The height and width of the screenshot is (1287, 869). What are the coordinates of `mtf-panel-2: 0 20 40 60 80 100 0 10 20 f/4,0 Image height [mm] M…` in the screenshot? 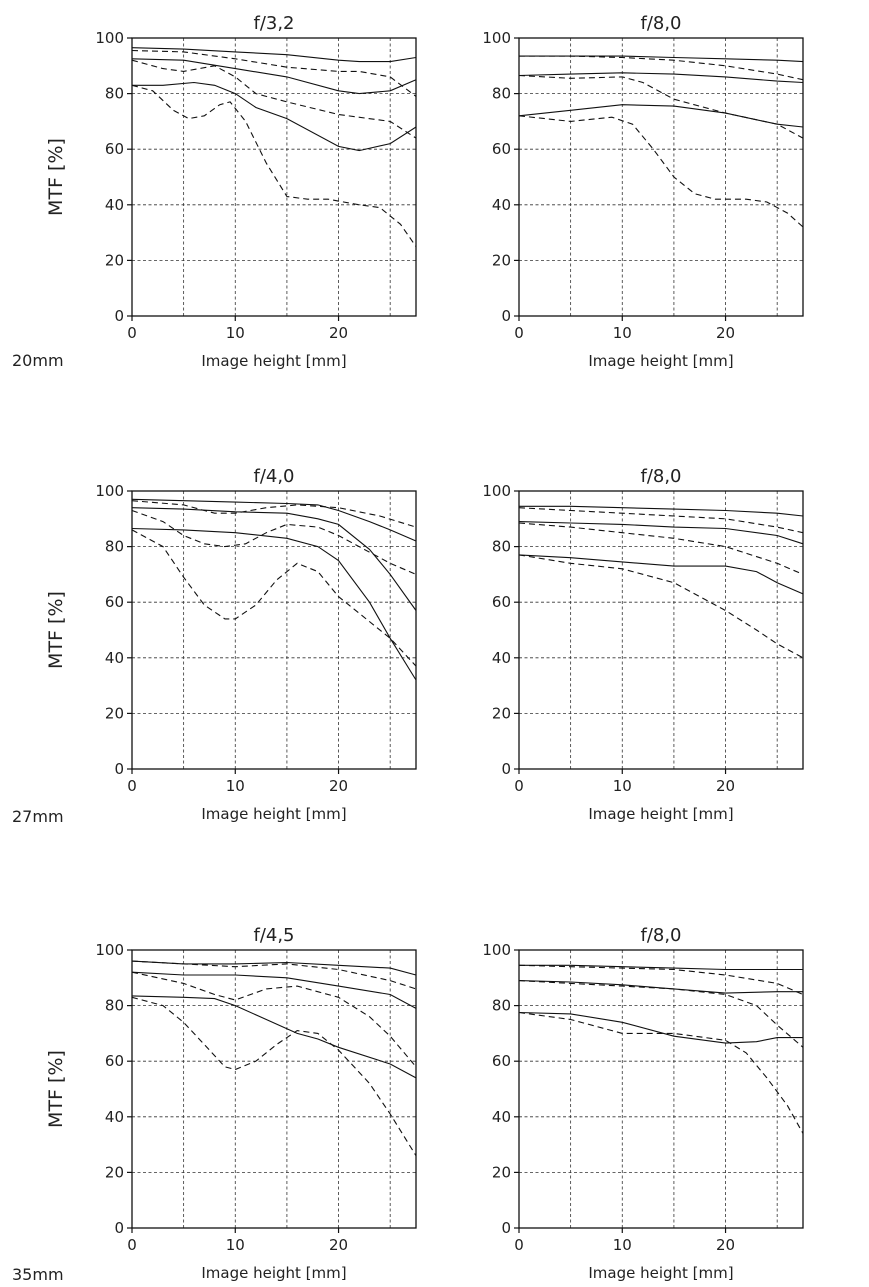 It's located at (231, 644).